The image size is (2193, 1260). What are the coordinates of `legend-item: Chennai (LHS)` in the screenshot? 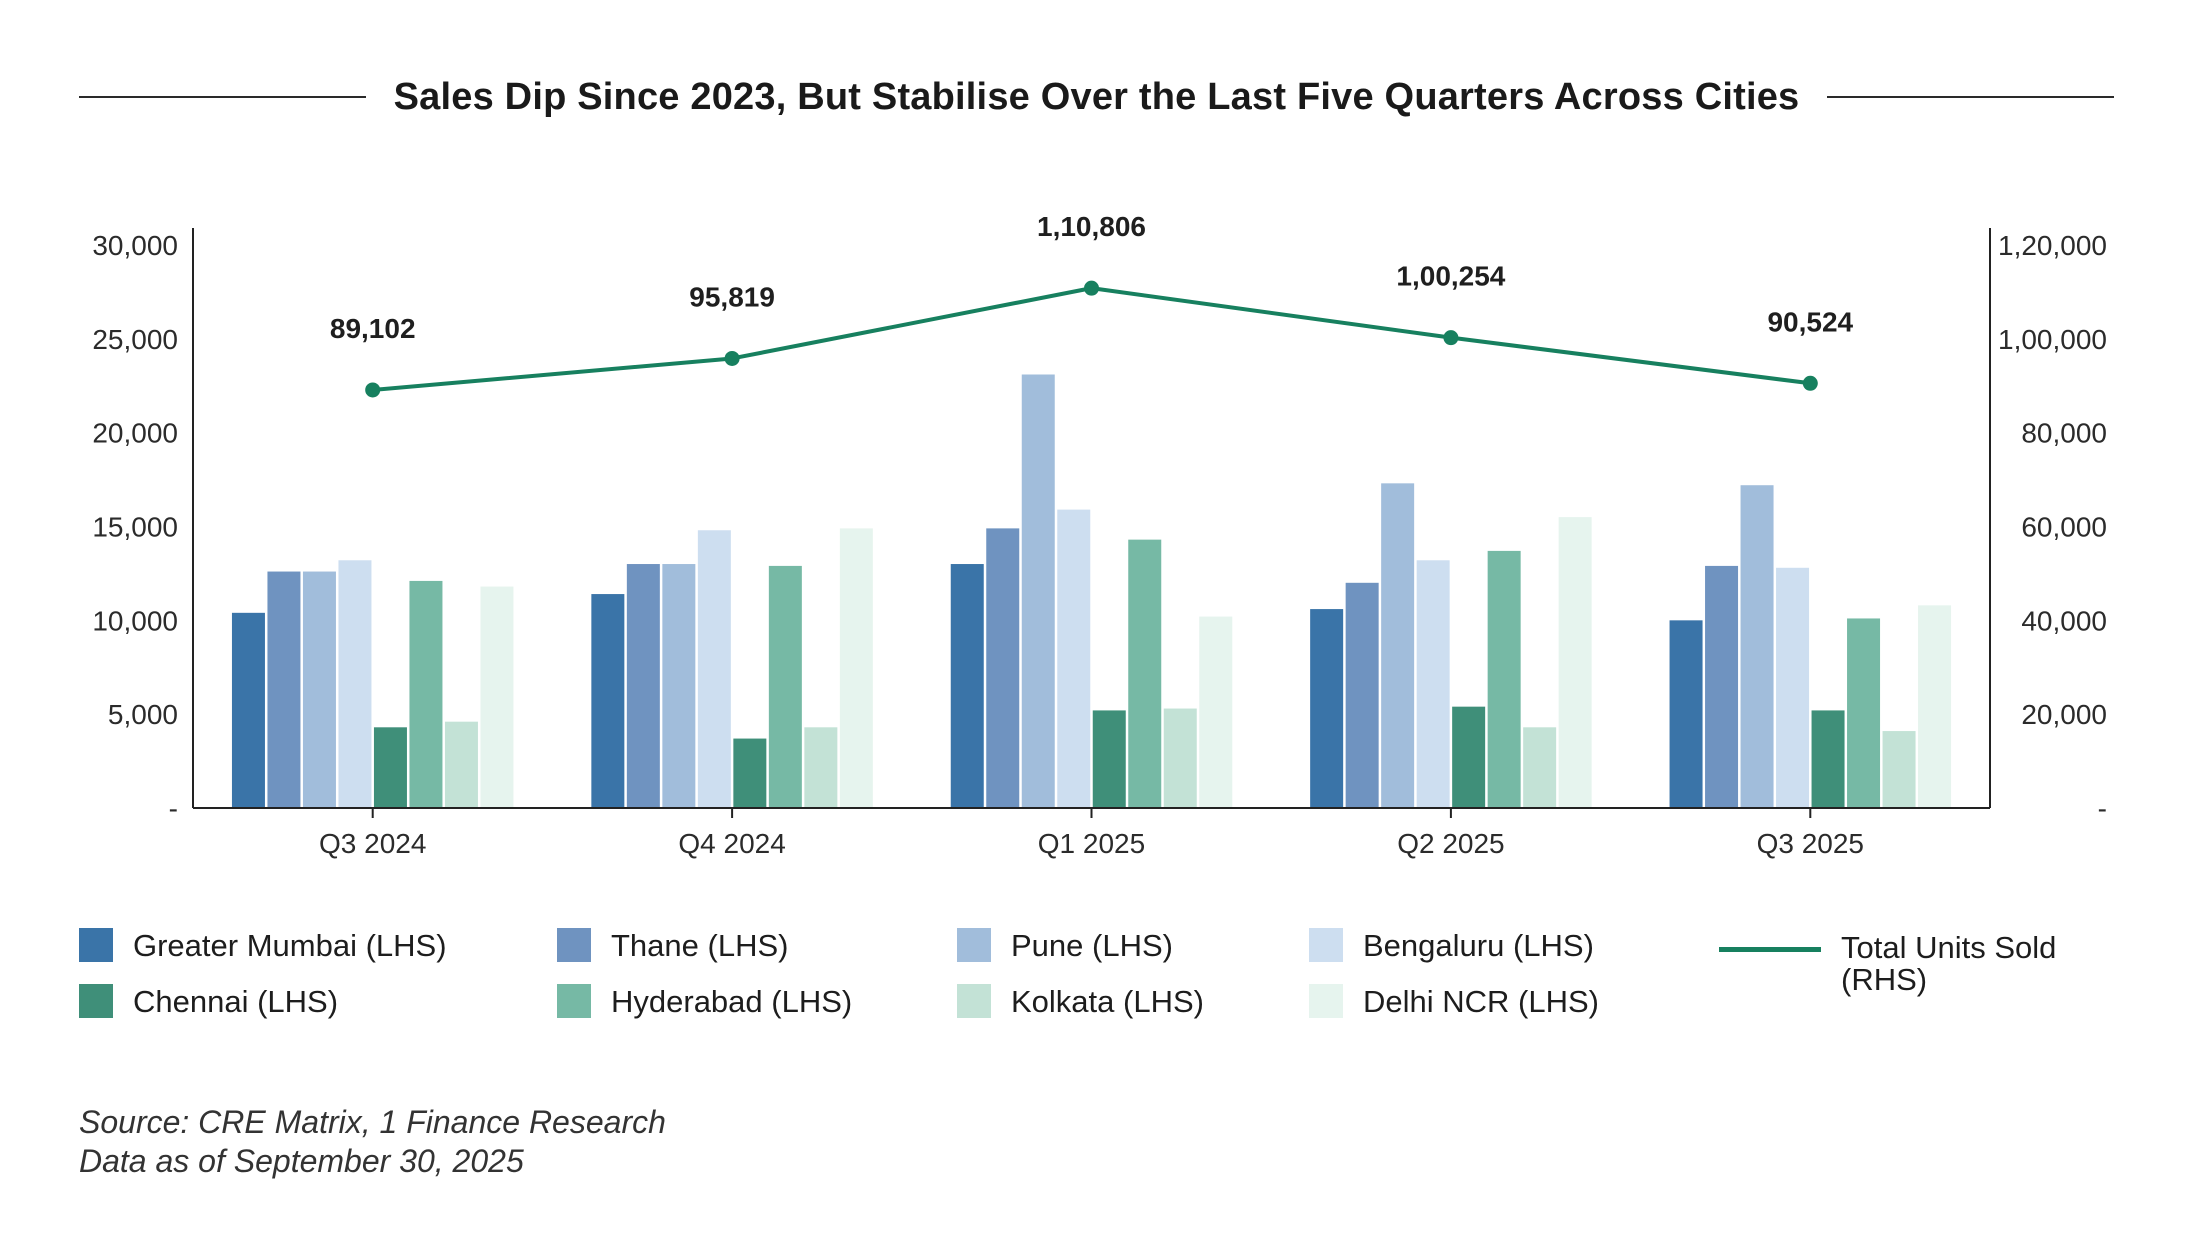 It's located at (208, 1002).